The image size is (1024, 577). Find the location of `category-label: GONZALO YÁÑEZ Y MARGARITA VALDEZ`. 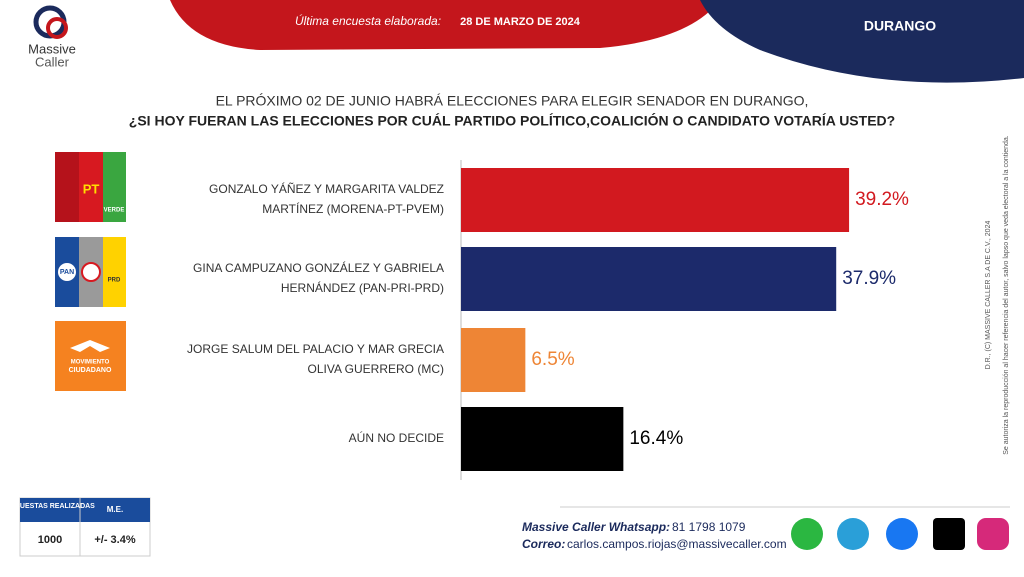

category-label: GONZALO YÁÑEZ Y MARGARITA VALDEZ is located at coordinates (326, 188).